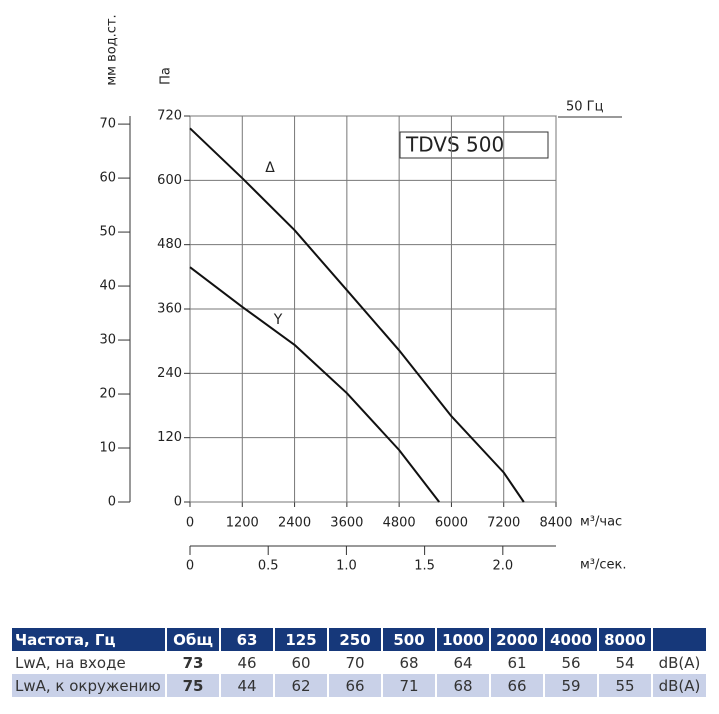 This screenshot has height=714, width=719. What do you see at coordinates (112, 49) in the screenshot?
I see `y2-axis-label: мм вод.ст.` at bounding box center [112, 49].